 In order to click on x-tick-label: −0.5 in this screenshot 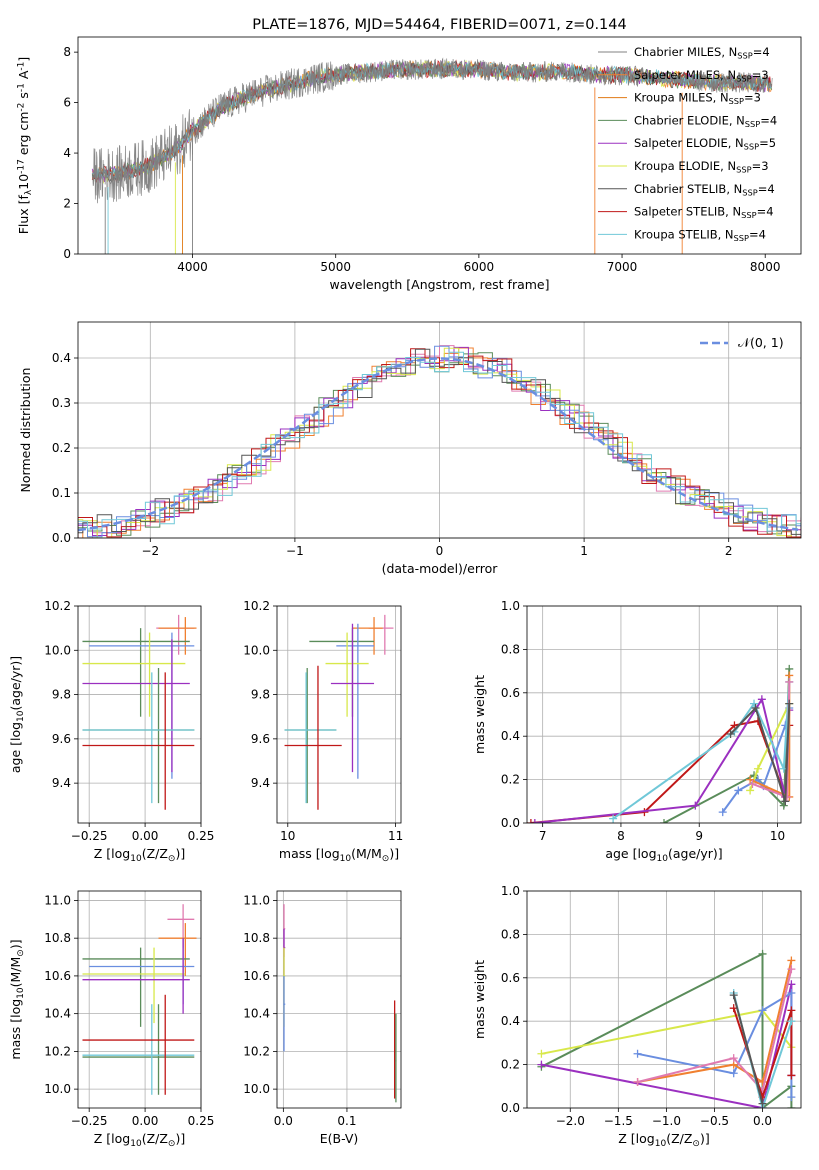, I will do `click(714, 1121)`.